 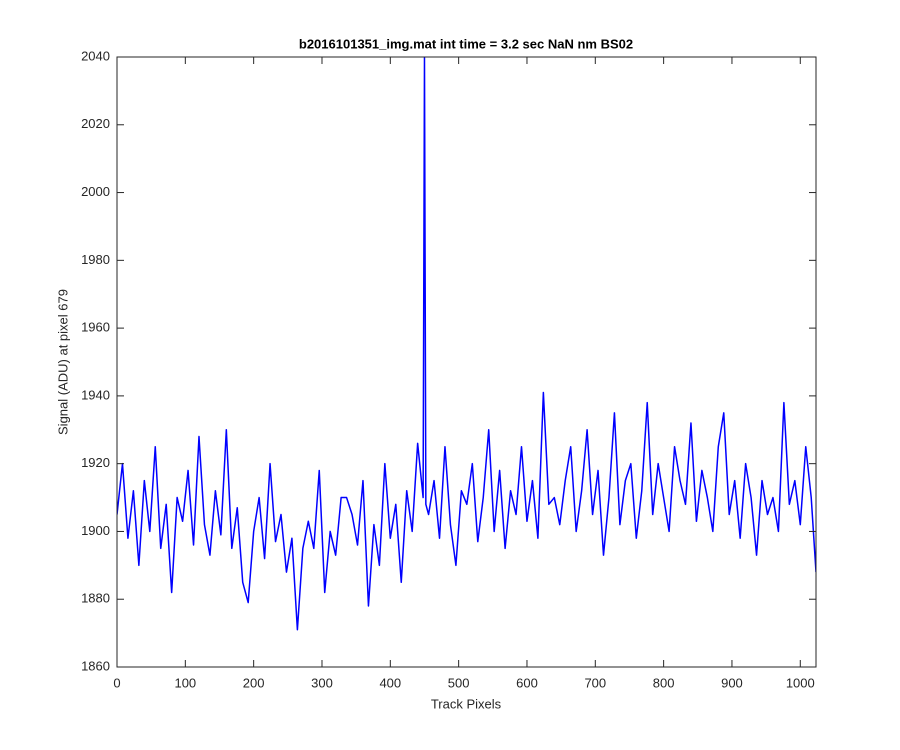 What do you see at coordinates (466, 703) in the screenshot?
I see `x-axis-label: Track Pixels` at bounding box center [466, 703].